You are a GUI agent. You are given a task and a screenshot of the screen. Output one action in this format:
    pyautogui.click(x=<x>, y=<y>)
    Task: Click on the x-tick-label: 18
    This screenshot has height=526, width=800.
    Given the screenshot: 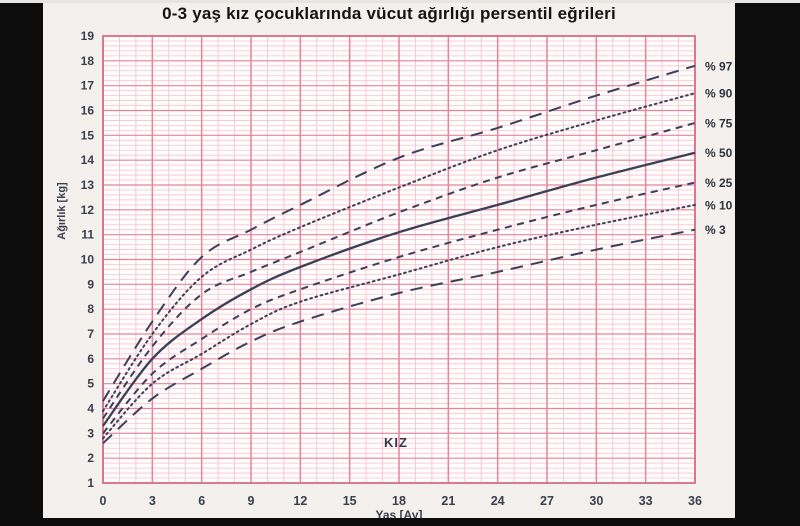 What is the action you would take?
    pyautogui.click(x=399, y=501)
    